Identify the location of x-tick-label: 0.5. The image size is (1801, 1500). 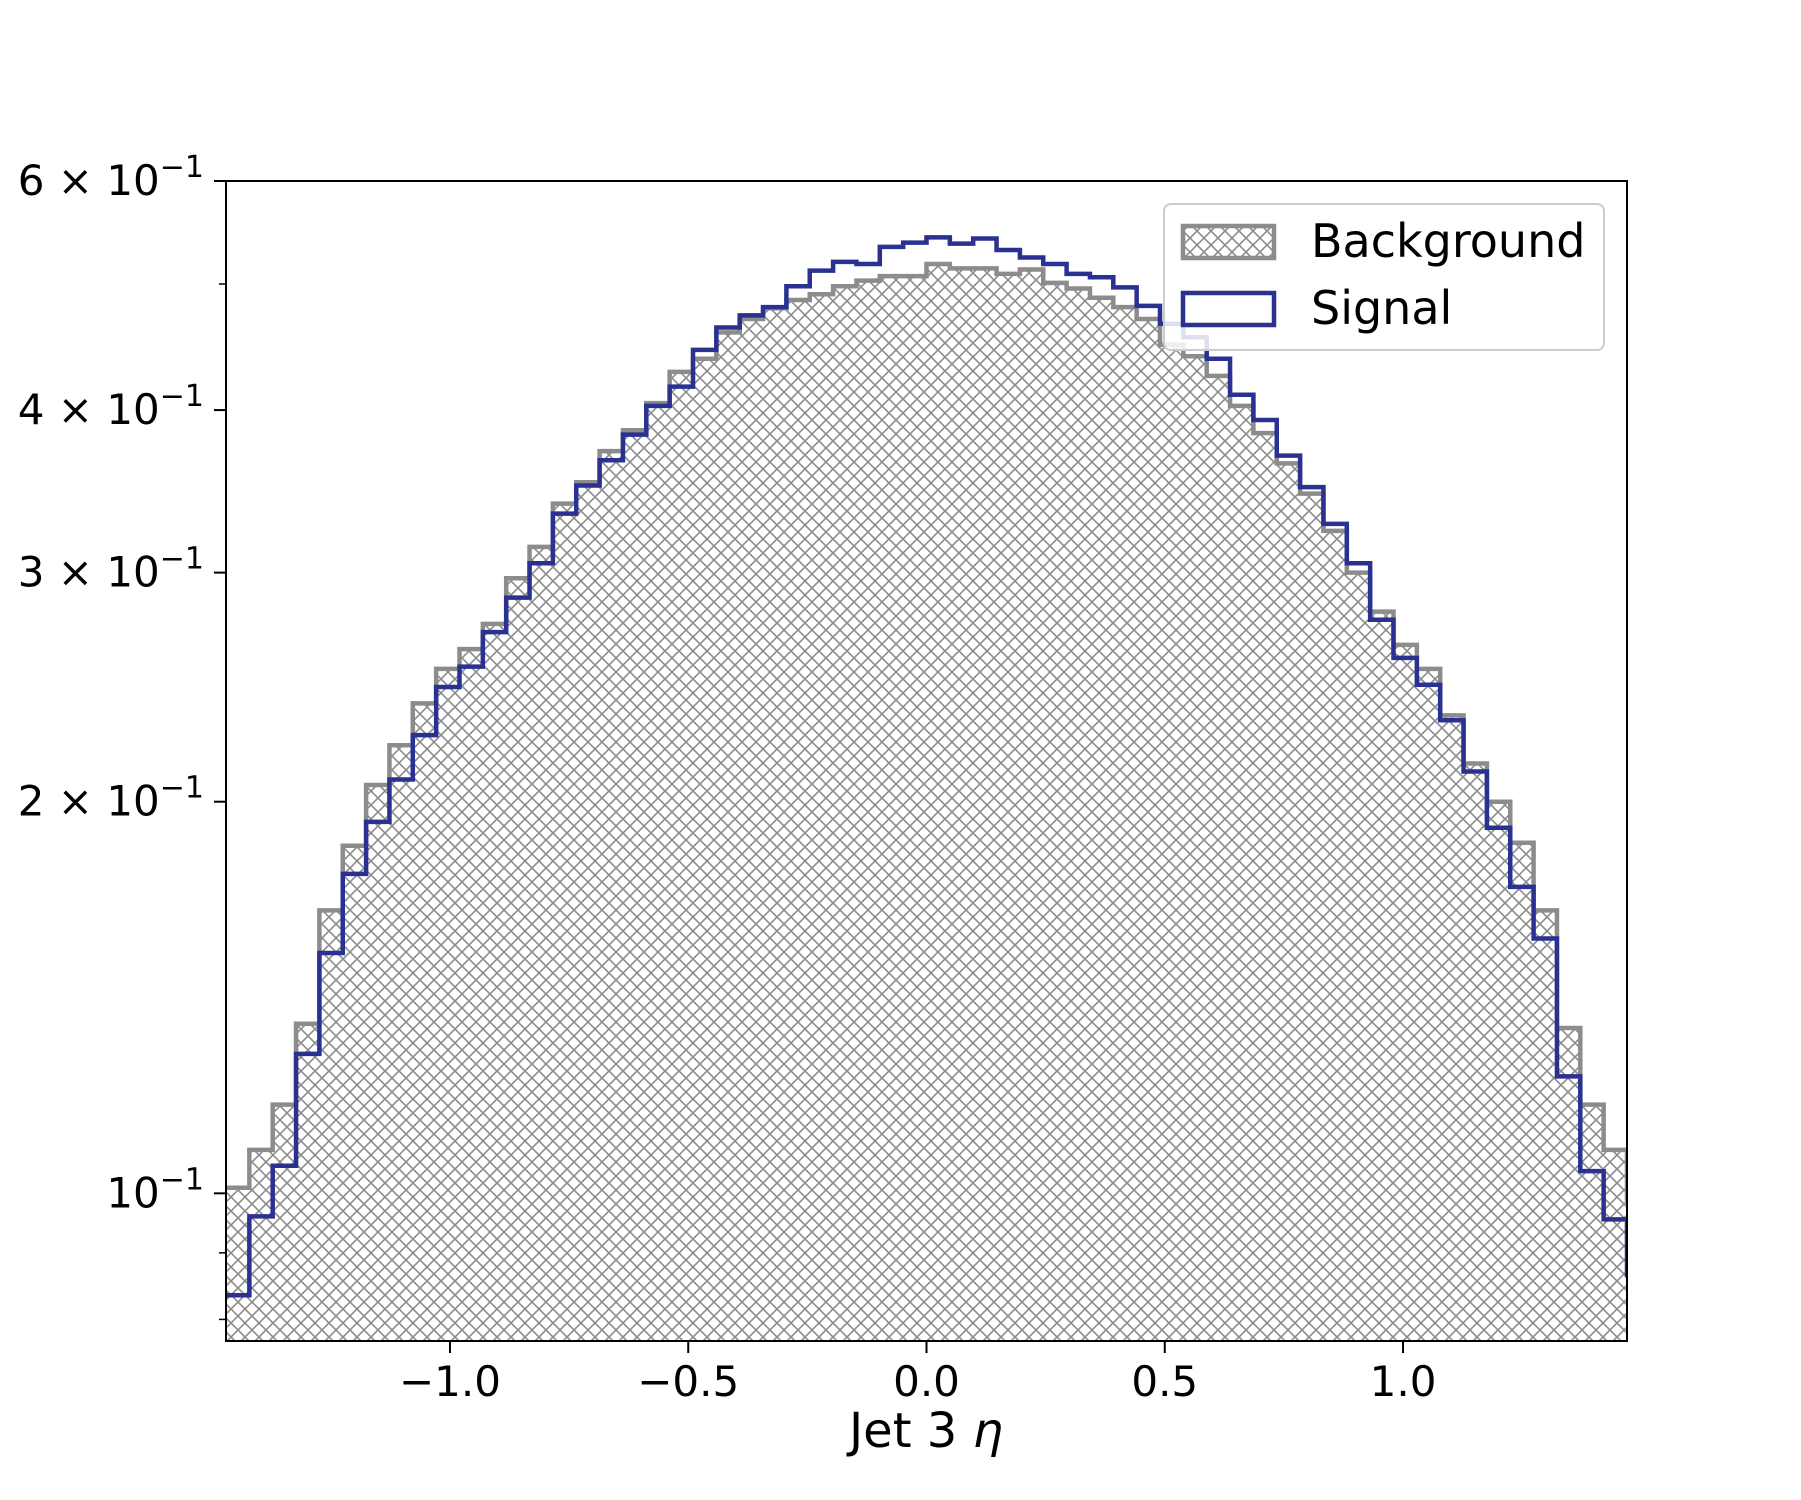
(1164, 1381).